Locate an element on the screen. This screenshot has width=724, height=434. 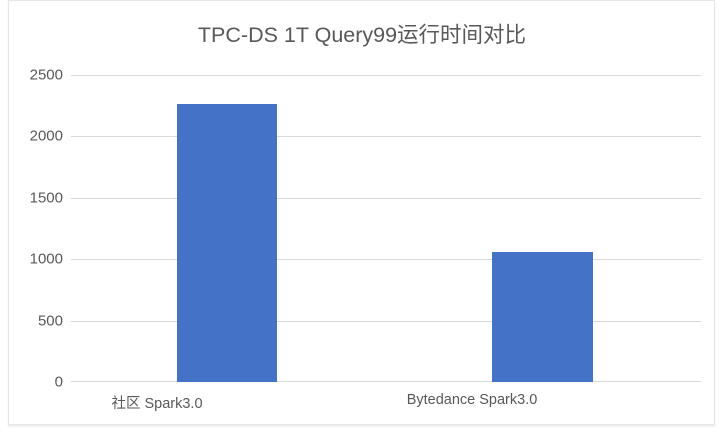
y-tick-label-500: 500 is located at coordinates (50, 321).